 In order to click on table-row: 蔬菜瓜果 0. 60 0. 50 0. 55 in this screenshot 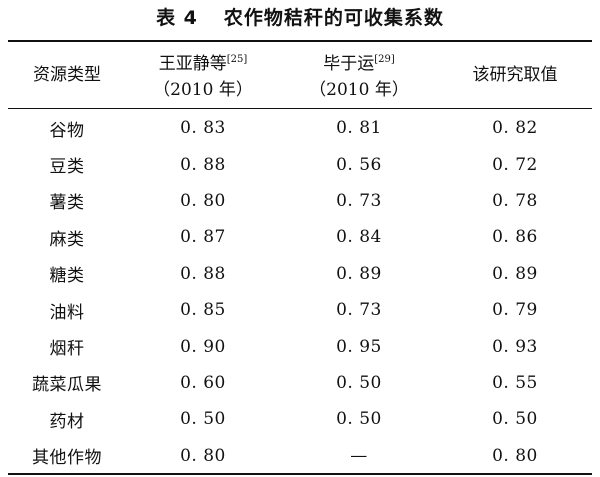, I will do `click(300, 383)`.